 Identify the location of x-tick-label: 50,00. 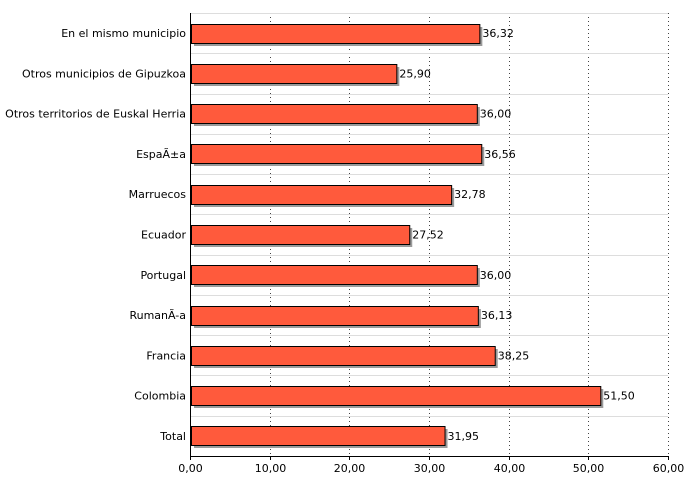
(589, 468).